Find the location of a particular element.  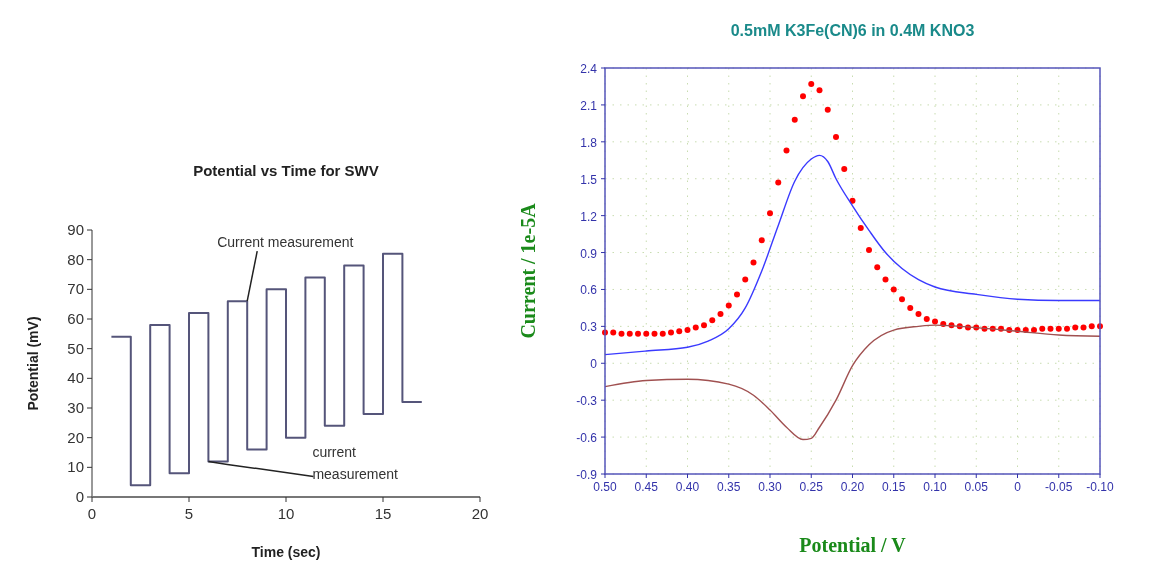

x-tick-label: 0.50 is located at coordinates (605, 487).